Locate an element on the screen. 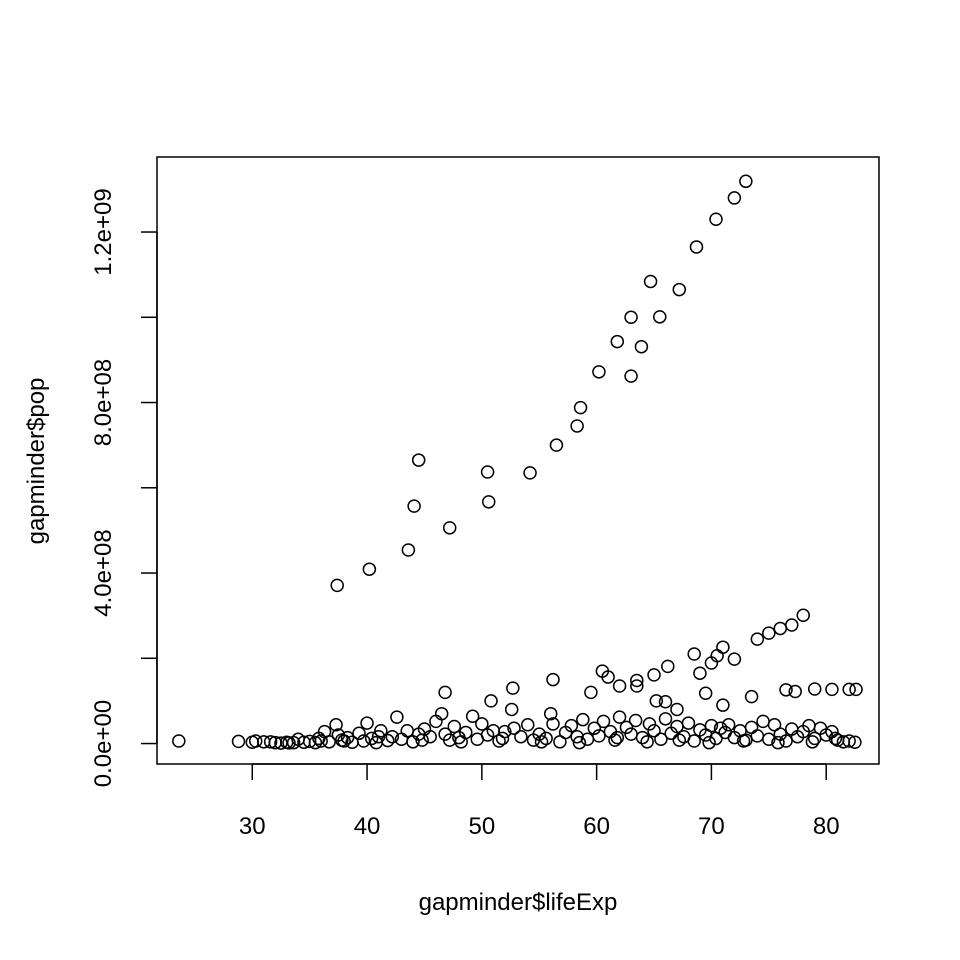 This screenshot has width=960, height=960. x-tick-label: 50 is located at coordinates (481, 826).